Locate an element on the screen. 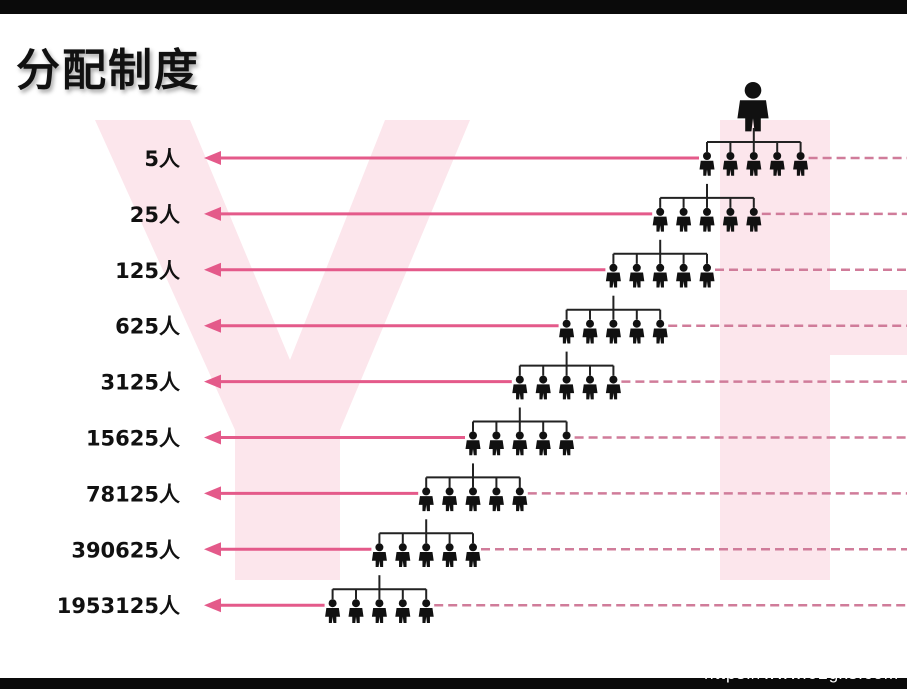  bottom-border is located at coordinates (453, 683).